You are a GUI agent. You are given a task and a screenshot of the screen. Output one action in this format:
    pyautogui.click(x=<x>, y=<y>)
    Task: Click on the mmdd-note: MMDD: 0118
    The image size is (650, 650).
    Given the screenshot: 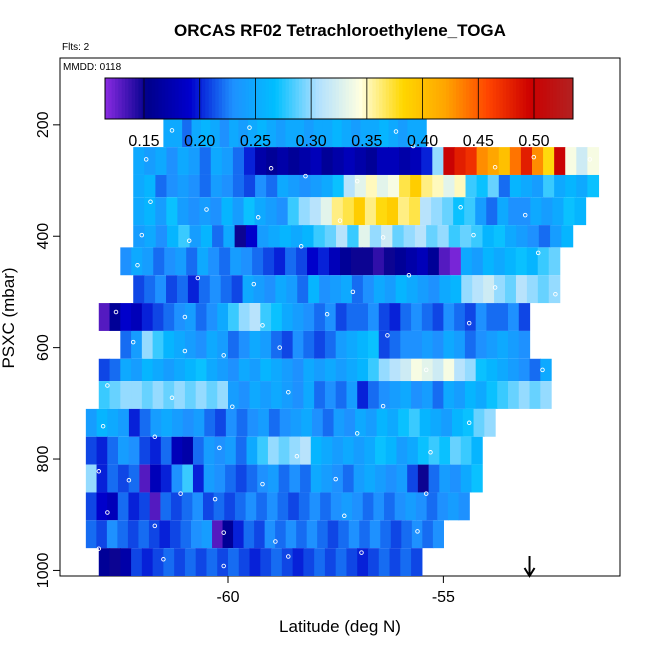 What is the action you would take?
    pyautogui.click(x=92, y=67)
    